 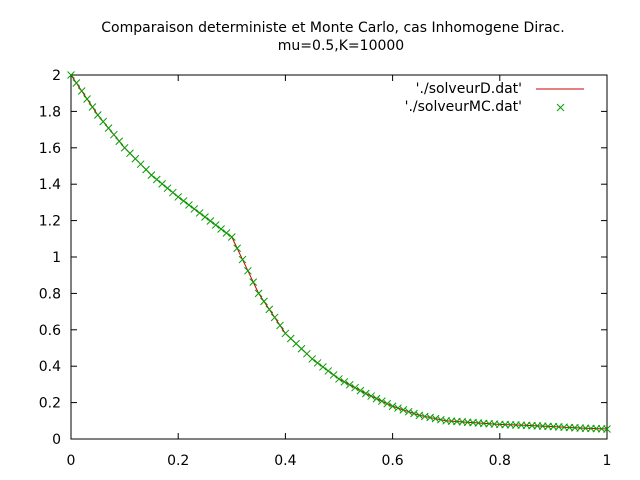 I want to click on x-tick-label: 0.2, so click(x=178, y=461).